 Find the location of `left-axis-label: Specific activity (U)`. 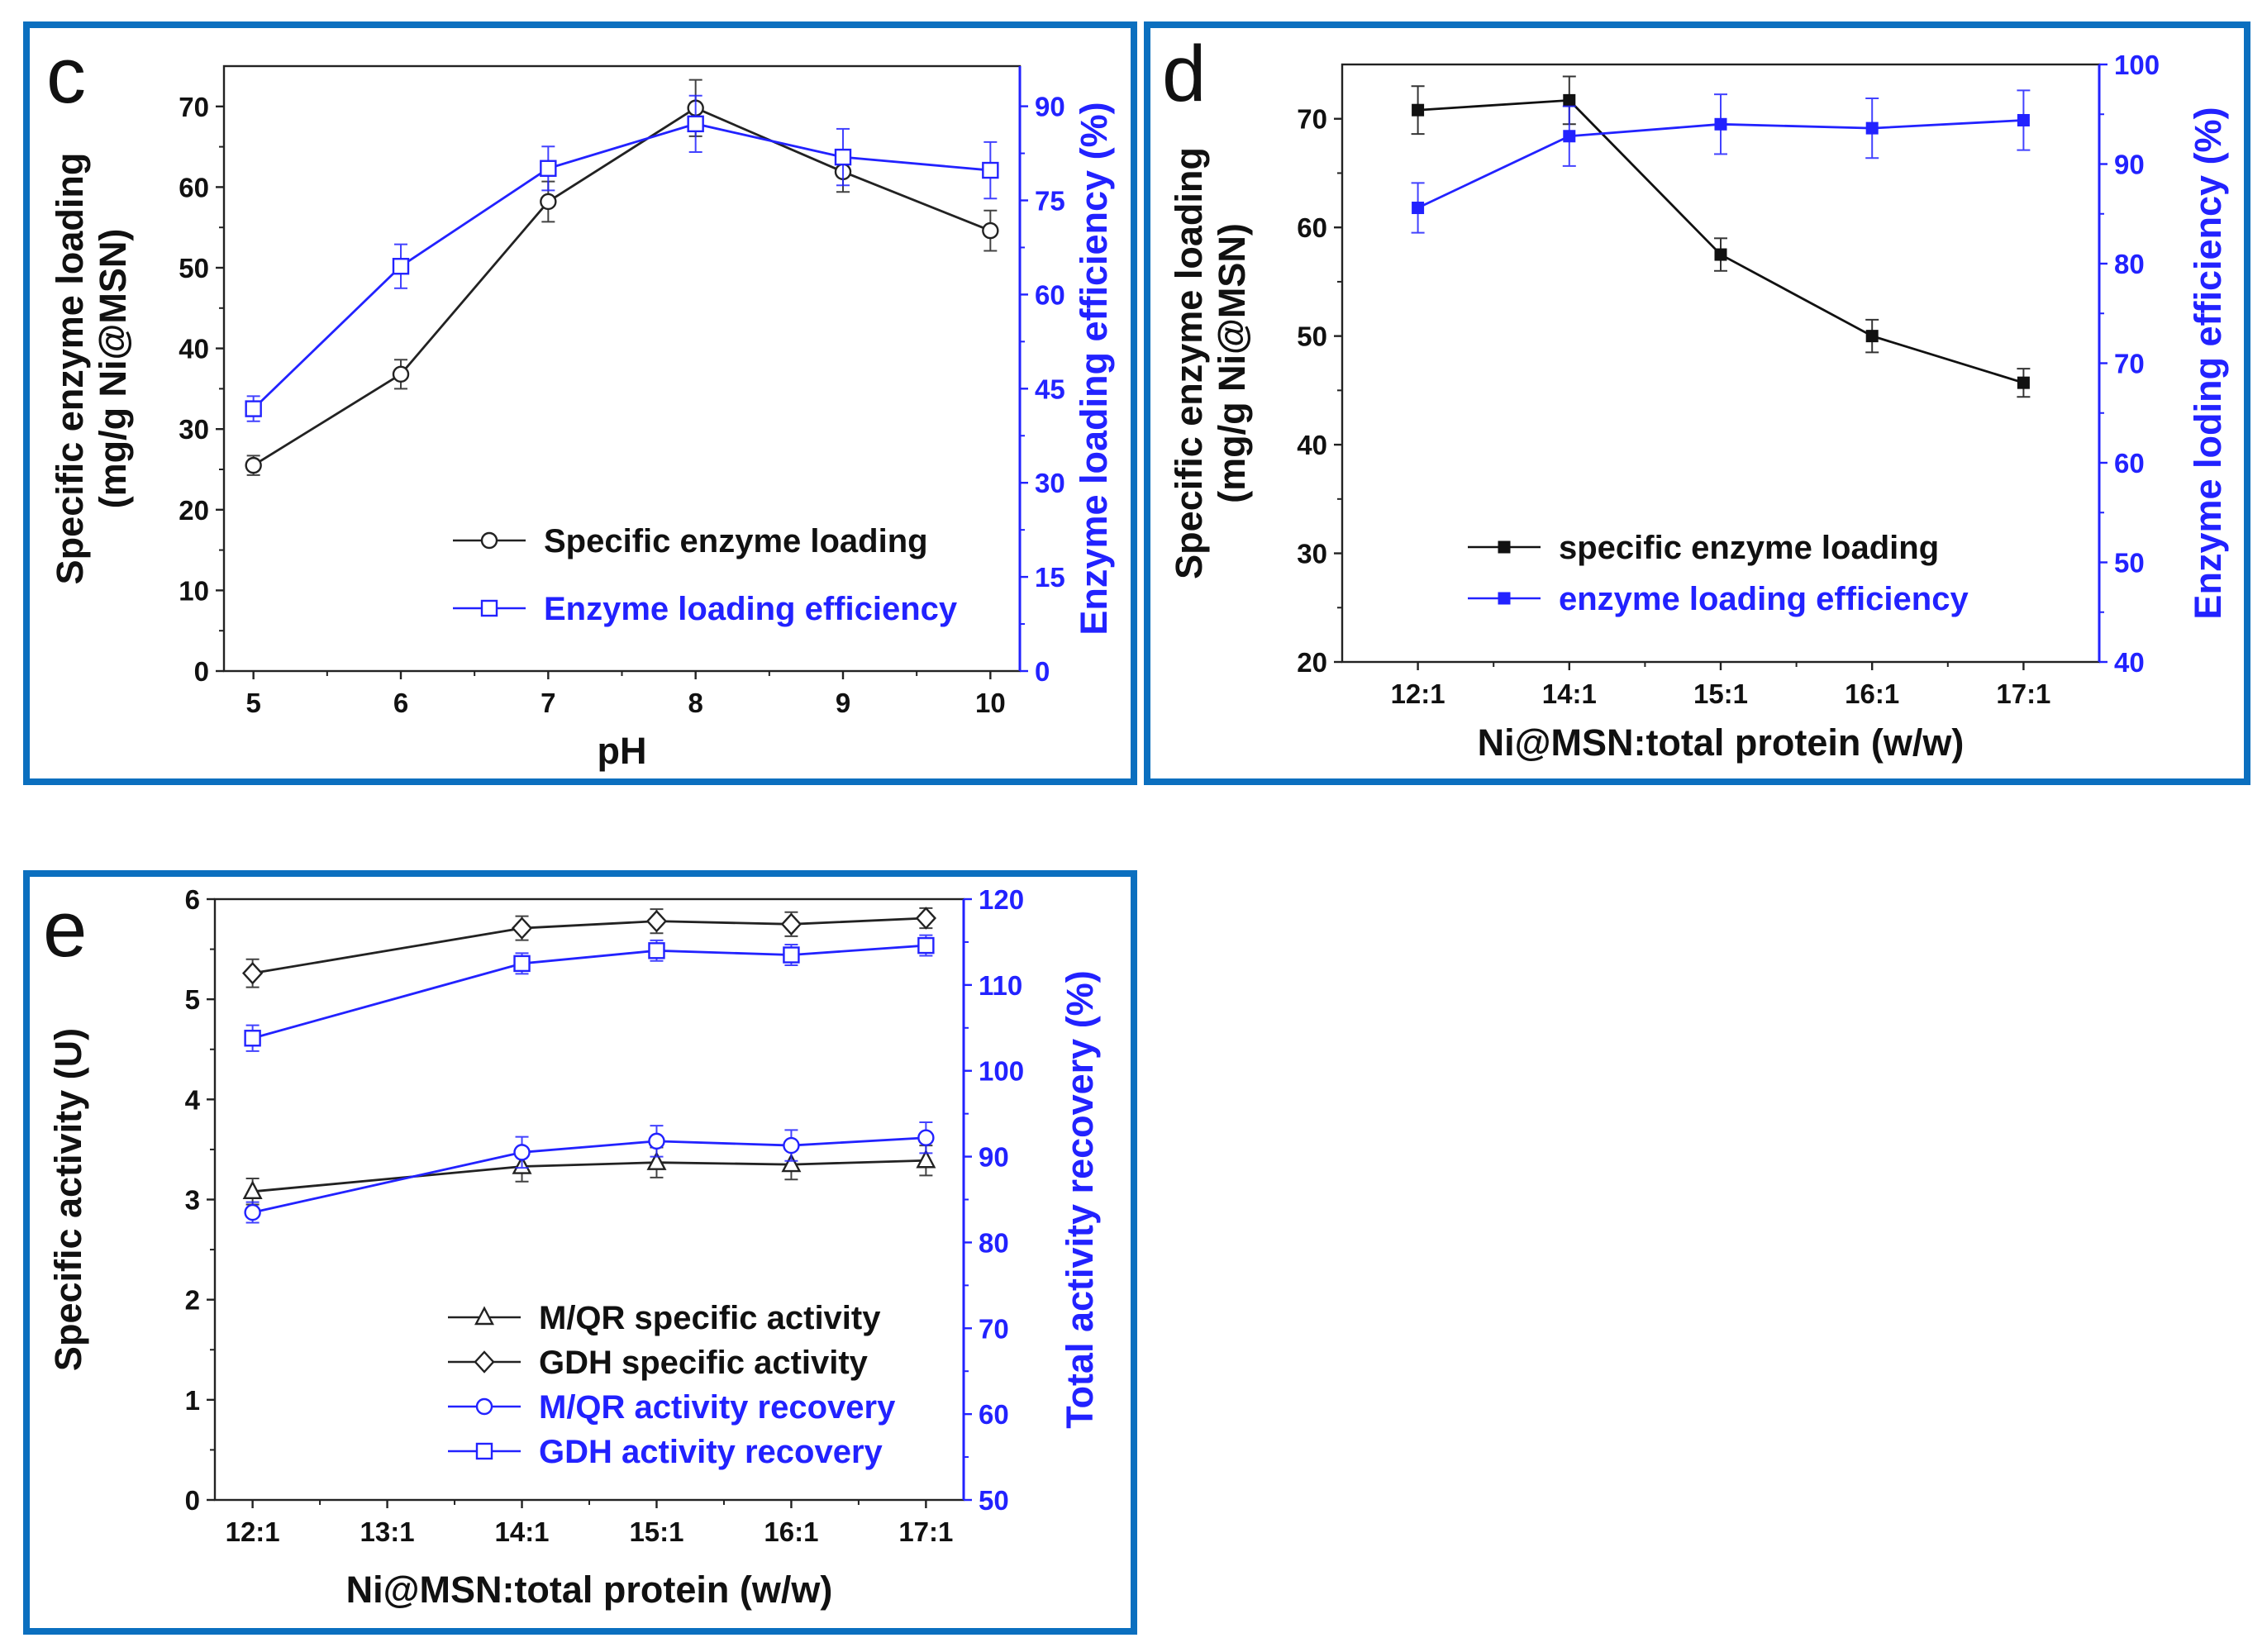

left-axis-label: Specific activity (U) is located at coordinates (68, 1199).